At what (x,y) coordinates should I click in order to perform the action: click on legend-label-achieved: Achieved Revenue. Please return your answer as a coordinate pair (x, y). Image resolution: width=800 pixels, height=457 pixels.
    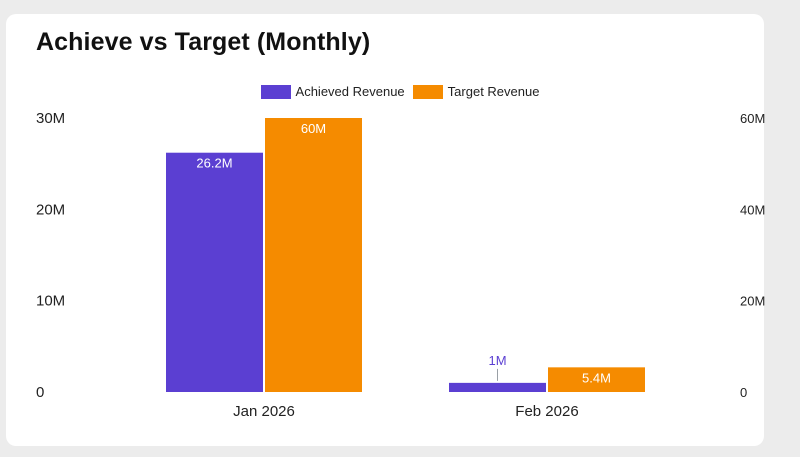
    Looking at the image, I should click on (350, 91).